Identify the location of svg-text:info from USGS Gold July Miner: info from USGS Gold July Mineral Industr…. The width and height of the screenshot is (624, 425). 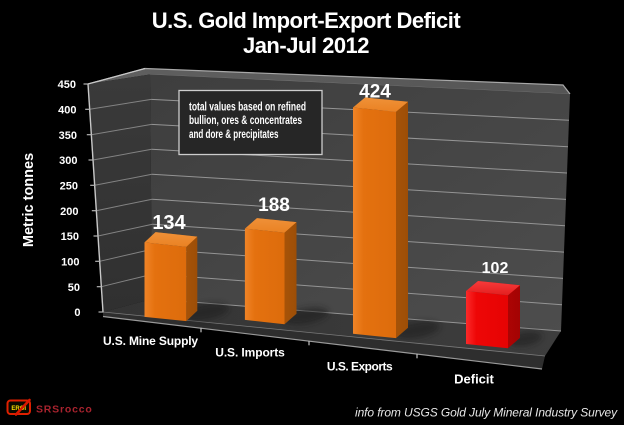
(486, 413).